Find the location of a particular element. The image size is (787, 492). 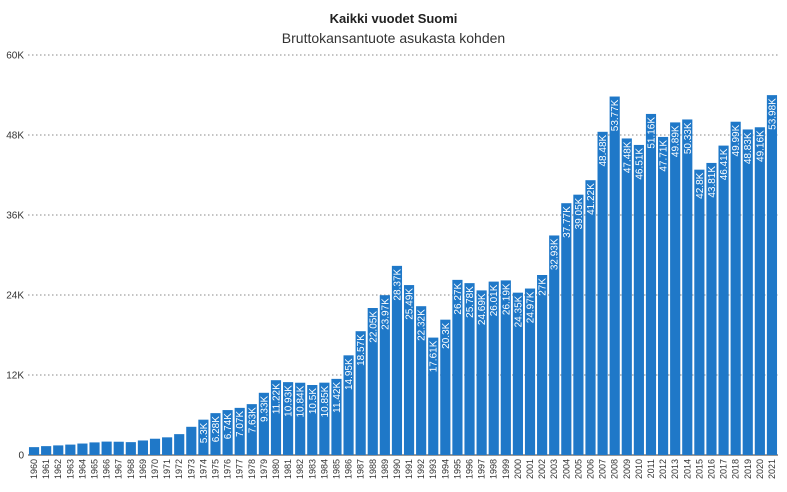

chart-title: Kaikki vuodet Suomi is located at coordinates (393, 18).